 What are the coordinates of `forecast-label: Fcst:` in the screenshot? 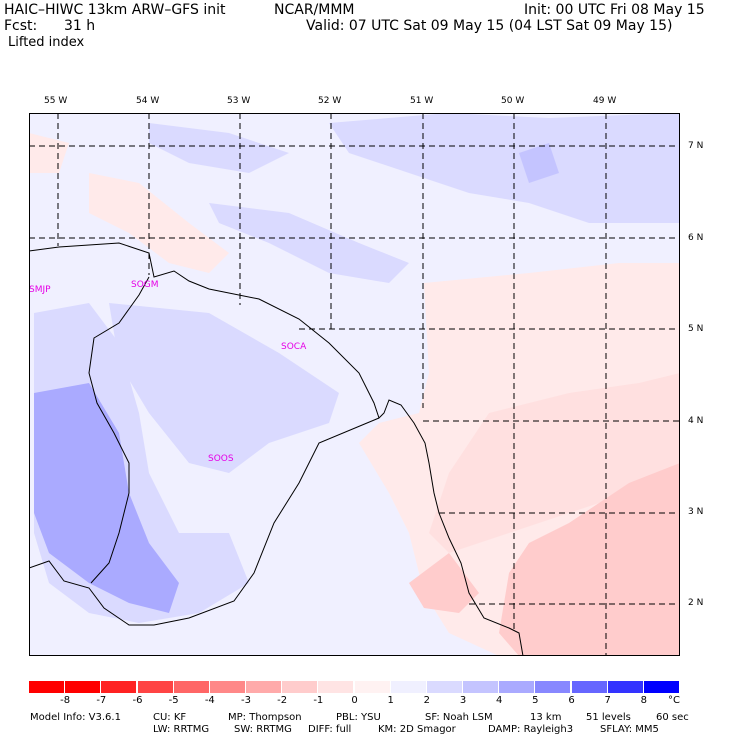 It's located at (21, 26).